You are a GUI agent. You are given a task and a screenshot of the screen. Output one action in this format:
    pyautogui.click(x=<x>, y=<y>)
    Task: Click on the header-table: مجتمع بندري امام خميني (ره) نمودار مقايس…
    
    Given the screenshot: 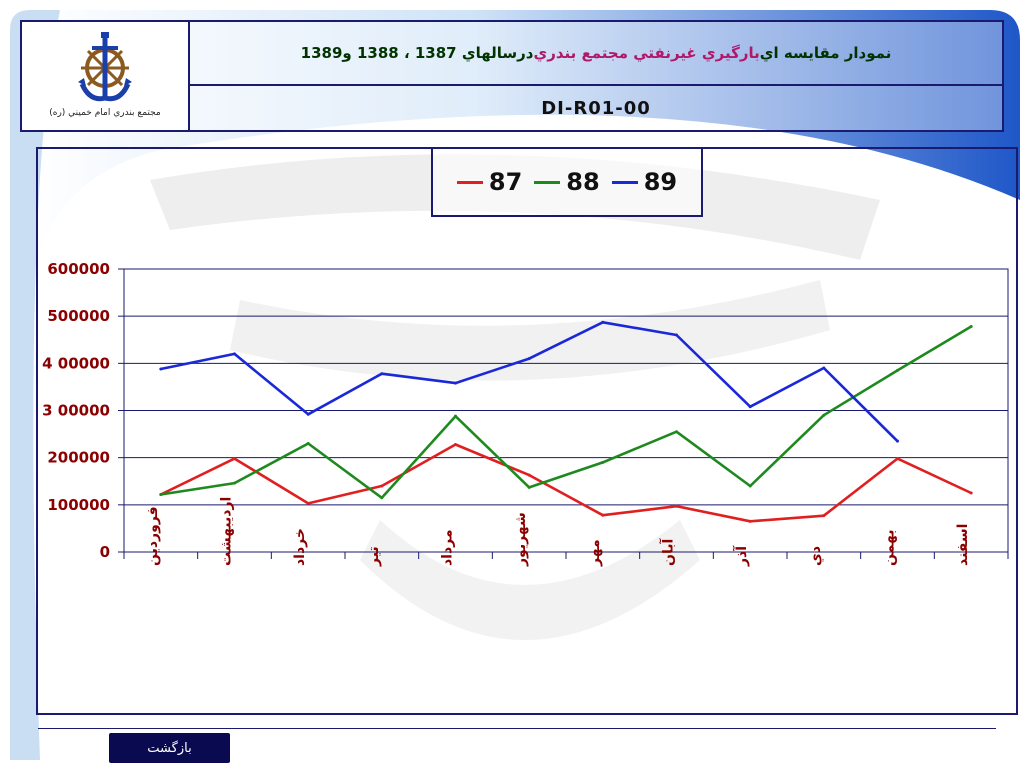 What is the action you would take?
    pyautogui.click(x=512, y=76)
    